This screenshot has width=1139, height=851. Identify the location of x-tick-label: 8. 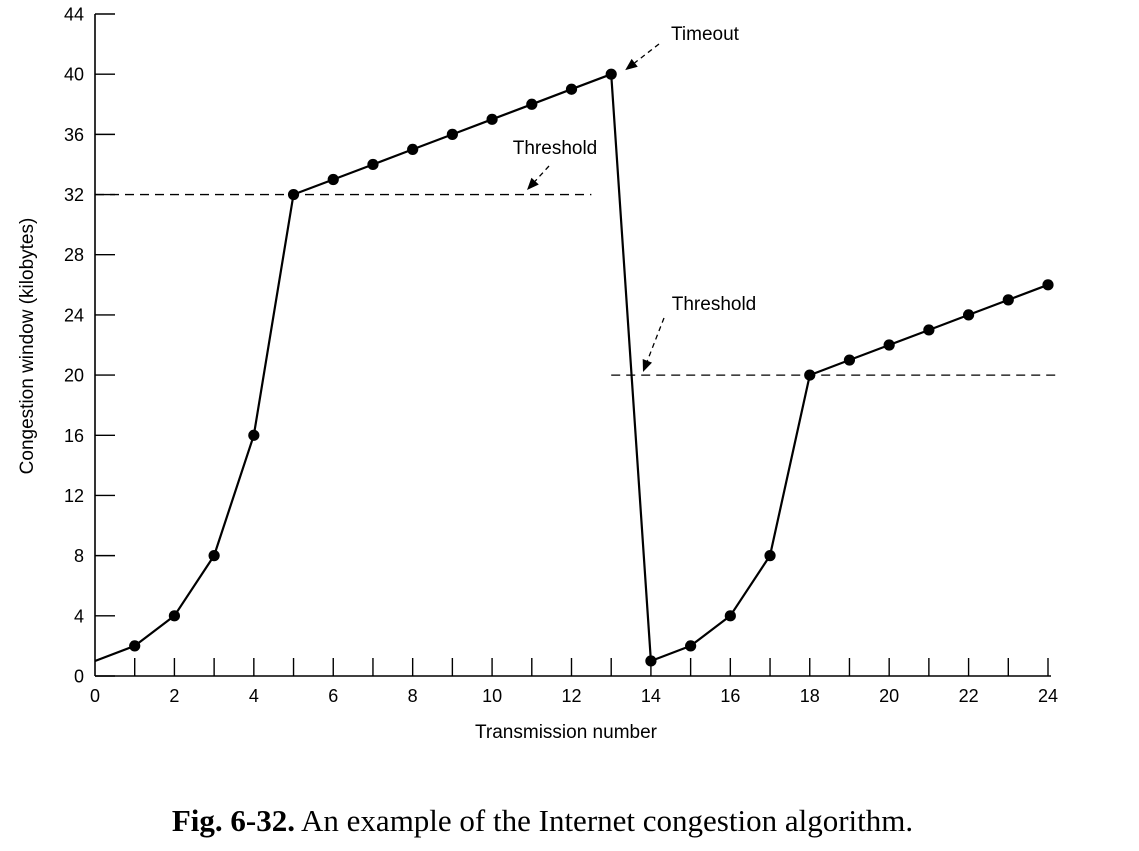
(413, 696).